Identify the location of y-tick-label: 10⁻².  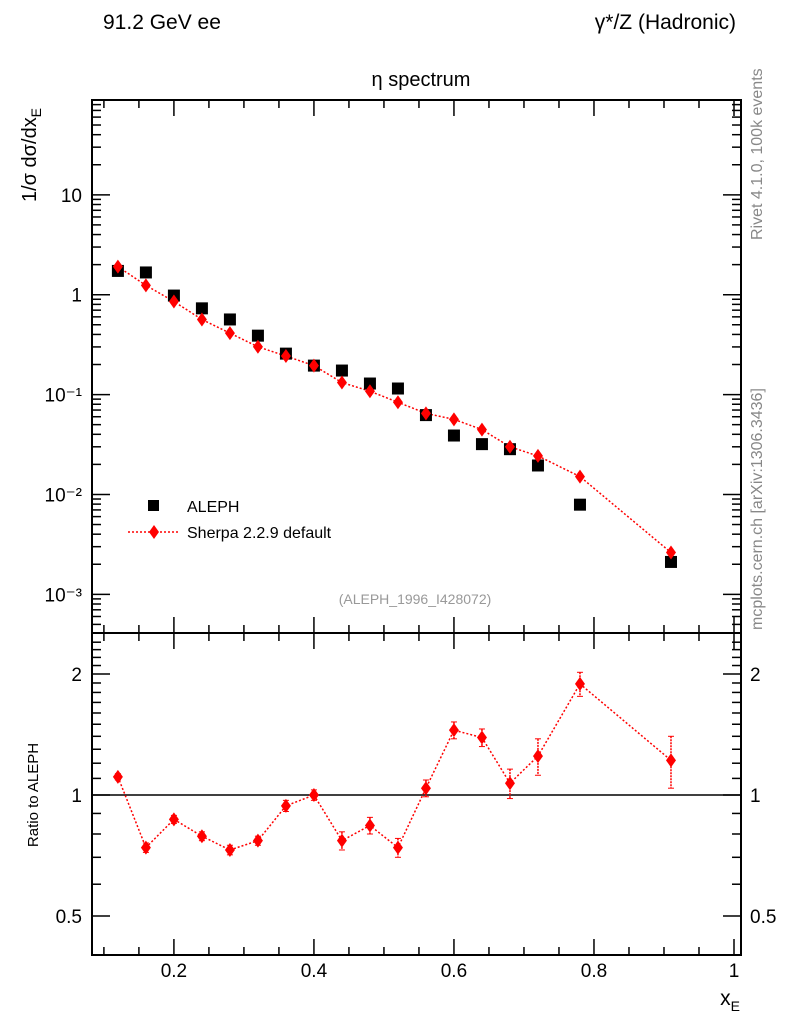
(64, 495).